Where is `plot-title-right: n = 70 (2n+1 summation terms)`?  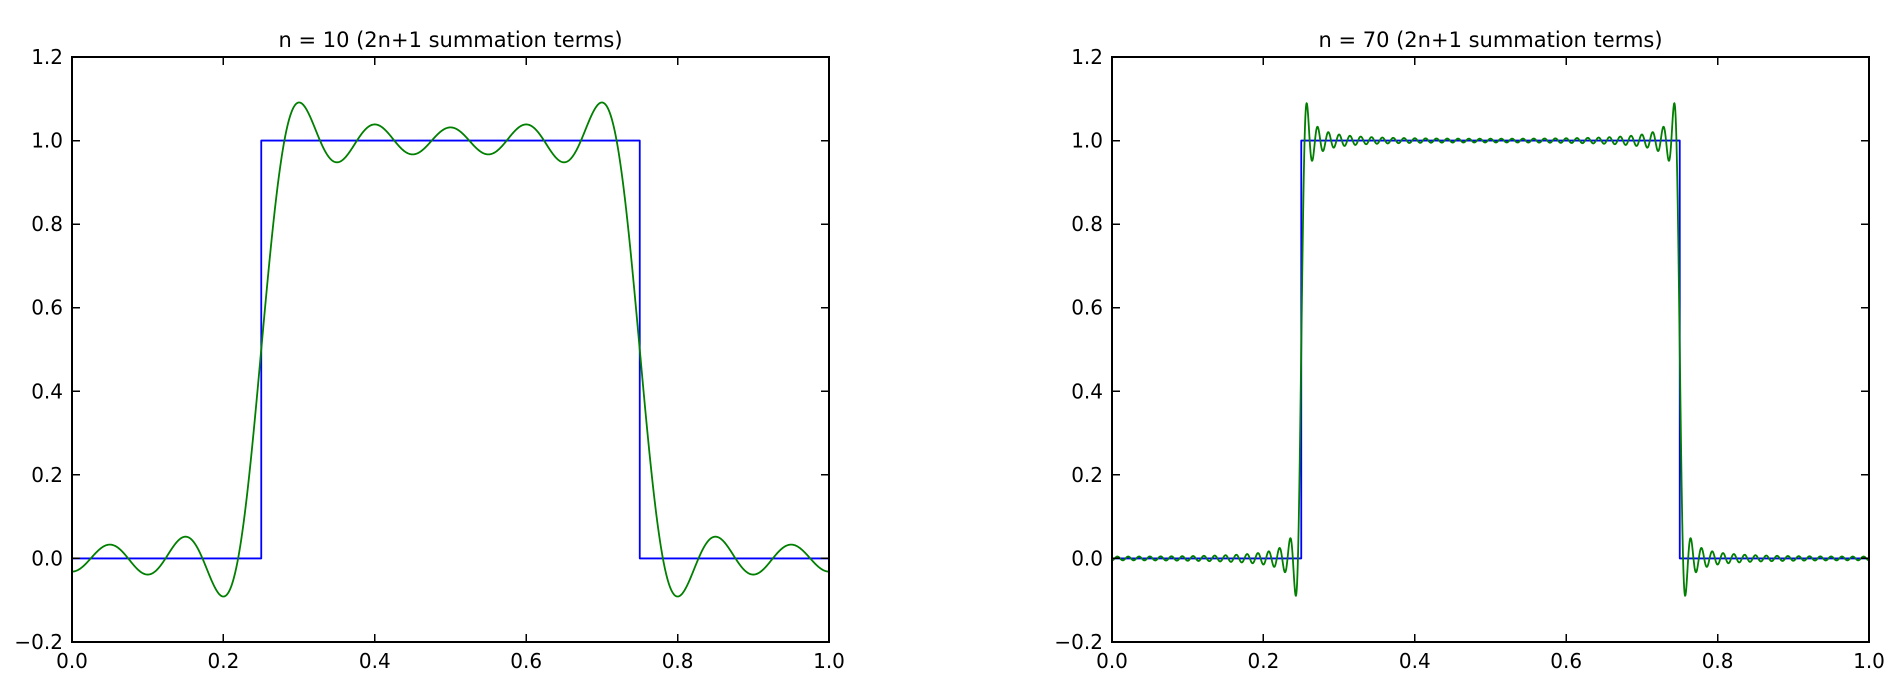
plot-title-right: n = 70 (2n+1 summation terms) is located at coordinates (1490, 40).